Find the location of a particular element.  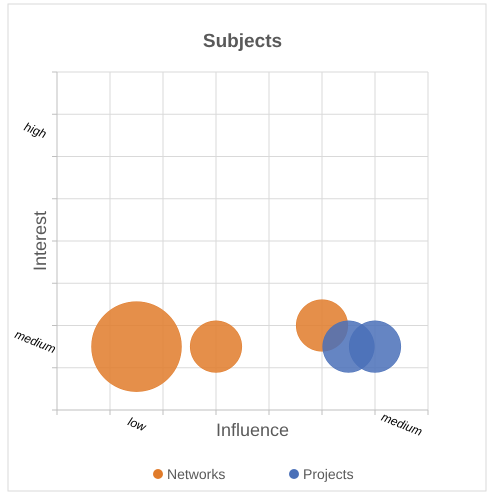

x-tick-label: low is located at coordinates (138, 424).